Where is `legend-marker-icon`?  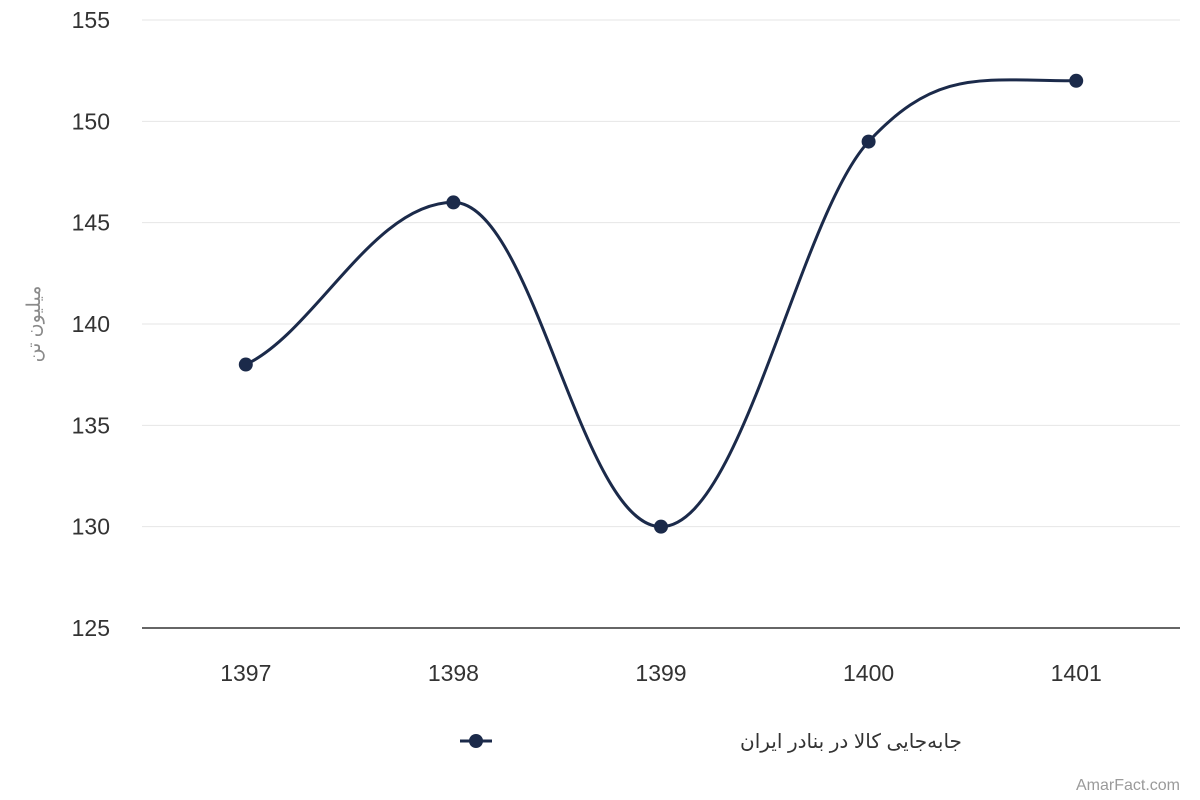 legend-marker-icon is located at coordinates (476, 741).